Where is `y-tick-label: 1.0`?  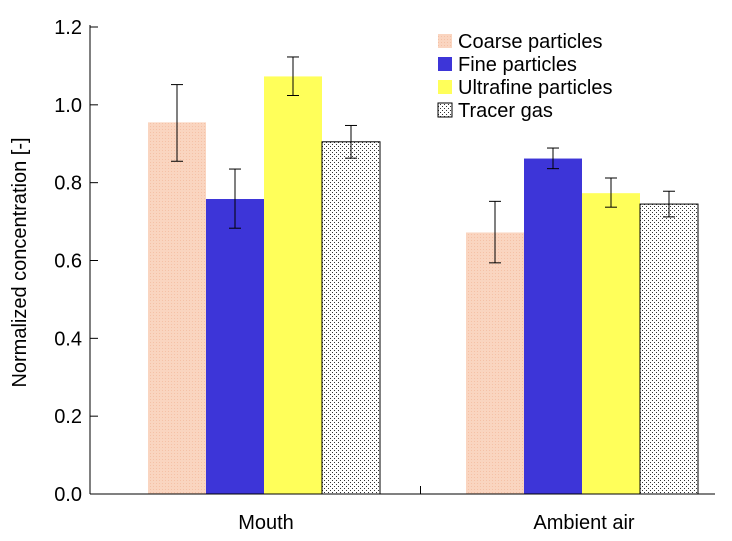
y-tick-label: 1.0 is located at coordinates (68, 106).